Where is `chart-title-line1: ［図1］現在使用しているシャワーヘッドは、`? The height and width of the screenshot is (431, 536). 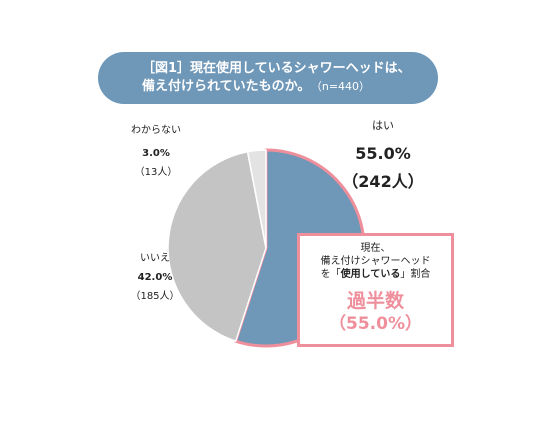 chart-title-line1: ［図1］現在使用しているシャワーヘッドは、 is located at coordinates (276, 68).